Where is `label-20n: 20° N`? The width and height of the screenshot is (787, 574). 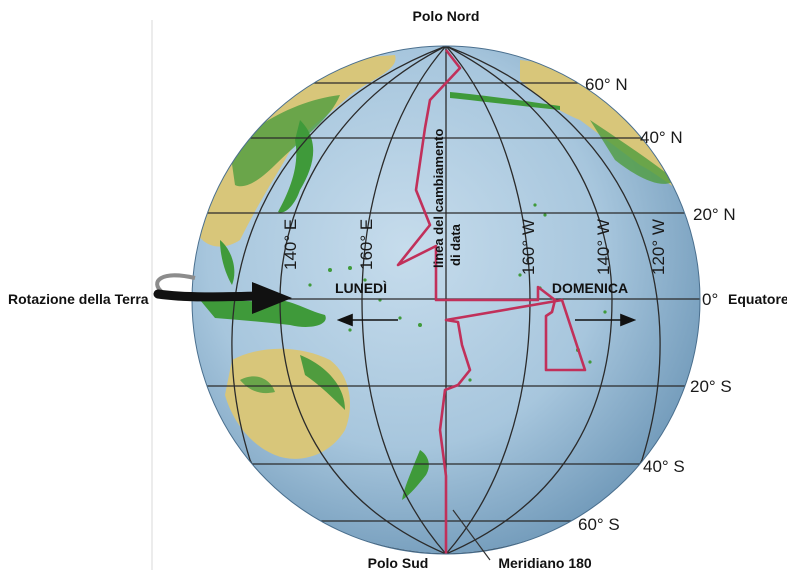
label-20n: 20° N is located at coordinates (714, 214).